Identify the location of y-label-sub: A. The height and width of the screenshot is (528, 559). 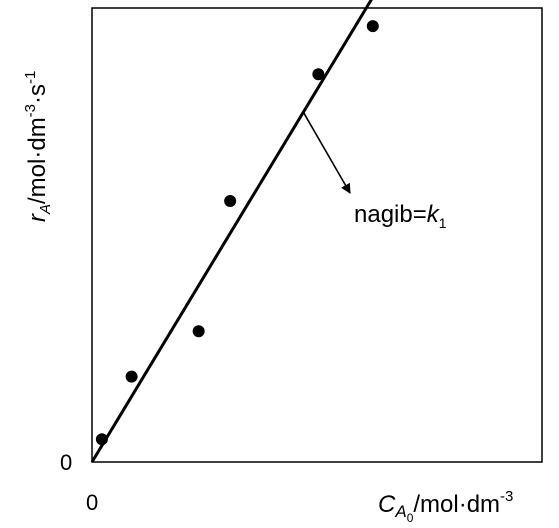
(45, 209).